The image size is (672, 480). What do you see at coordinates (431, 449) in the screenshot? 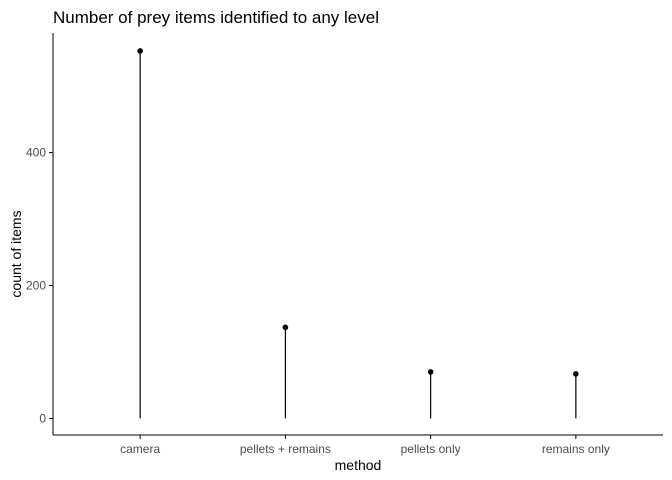
I see `x-tick-label: pellets only` at bounding box center [431, 449].